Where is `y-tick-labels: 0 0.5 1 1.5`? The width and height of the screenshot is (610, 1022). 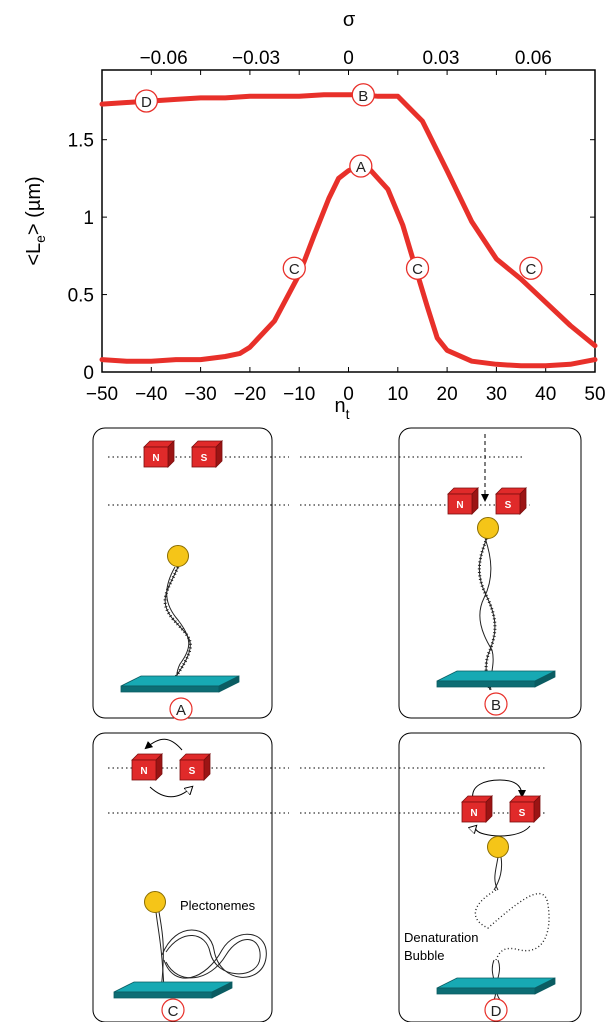 y-tick-labels: 0 0.5 1 1.5 is located at coordinates (81, 257).